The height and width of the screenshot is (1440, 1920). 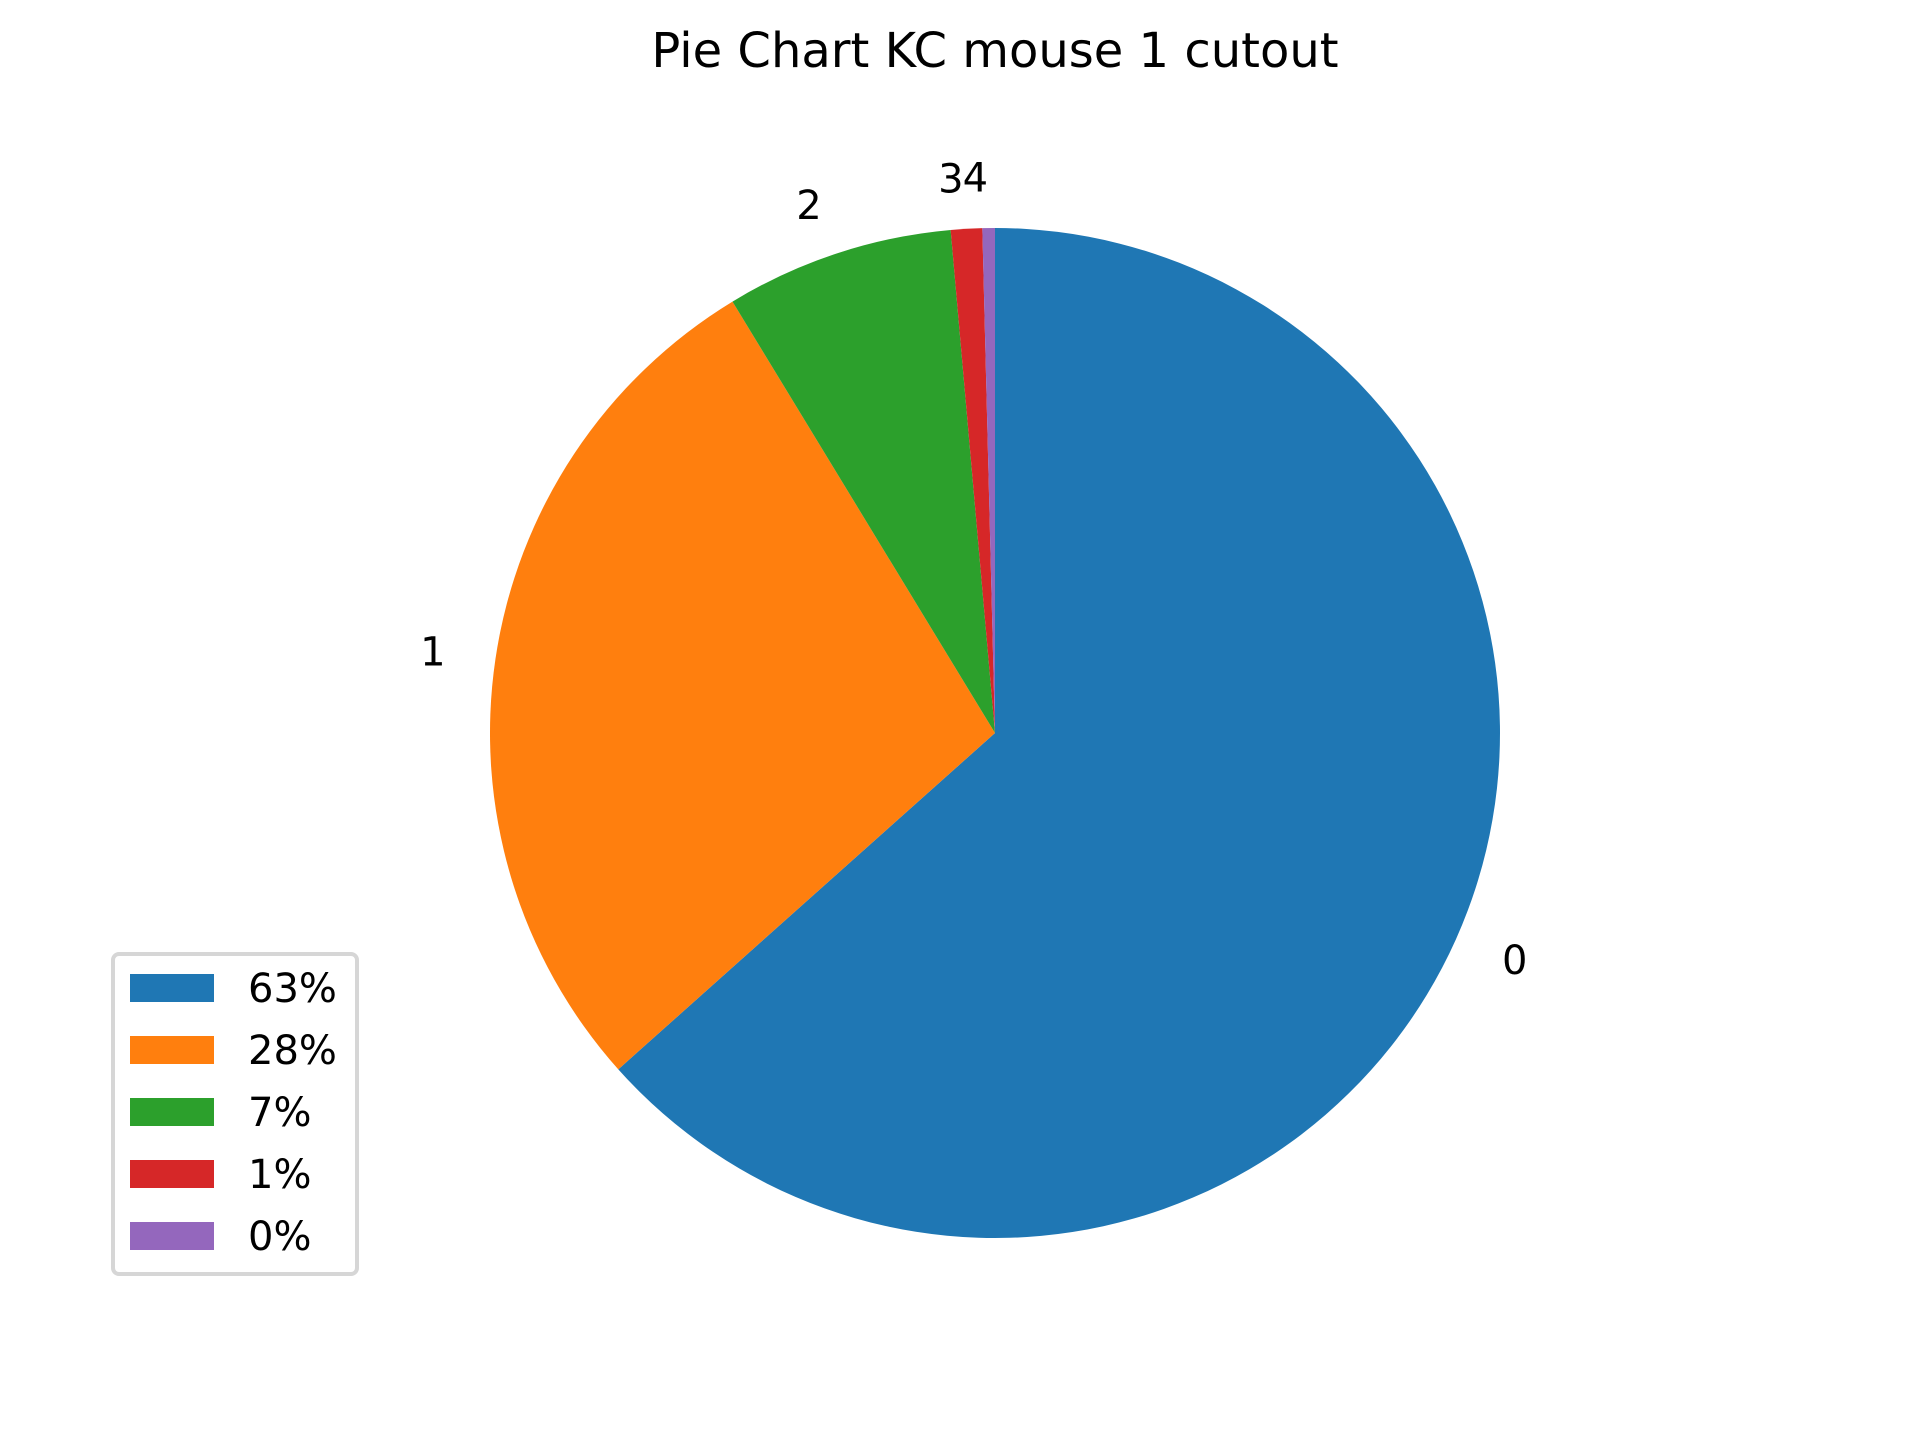 What do you see at coordinates (1514, 961) in the screenshot?
I see `pie-slice-label-0: 0` at bounding box center [1514, 961].